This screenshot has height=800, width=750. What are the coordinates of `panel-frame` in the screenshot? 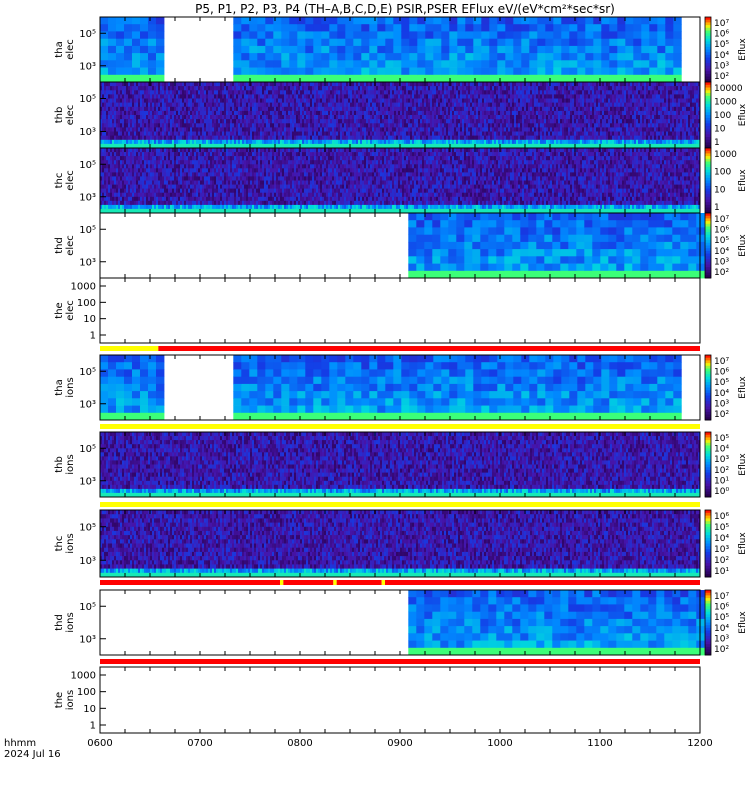 It's located at (400, 310).